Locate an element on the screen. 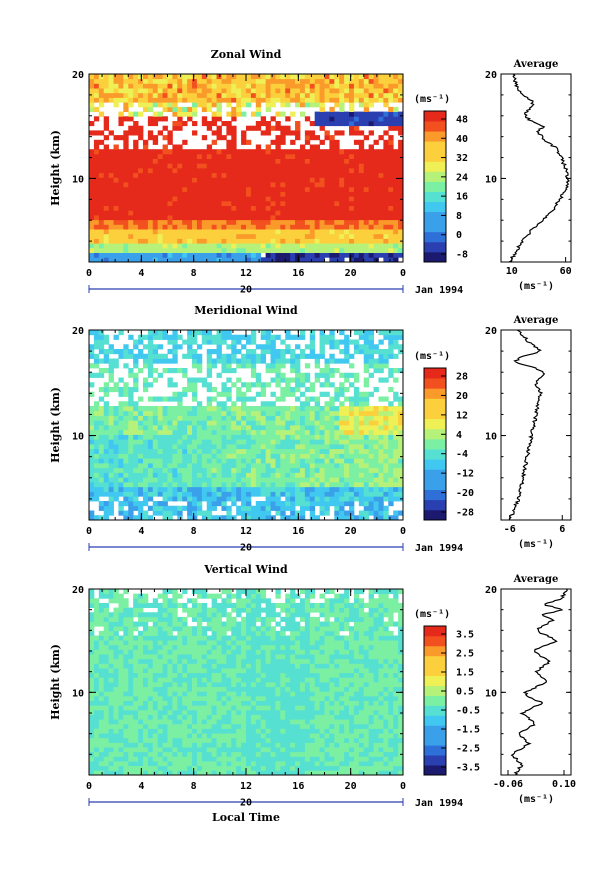 The image size is (616, 873). x-tick-label: 0 is located at coordinates (89, 273).